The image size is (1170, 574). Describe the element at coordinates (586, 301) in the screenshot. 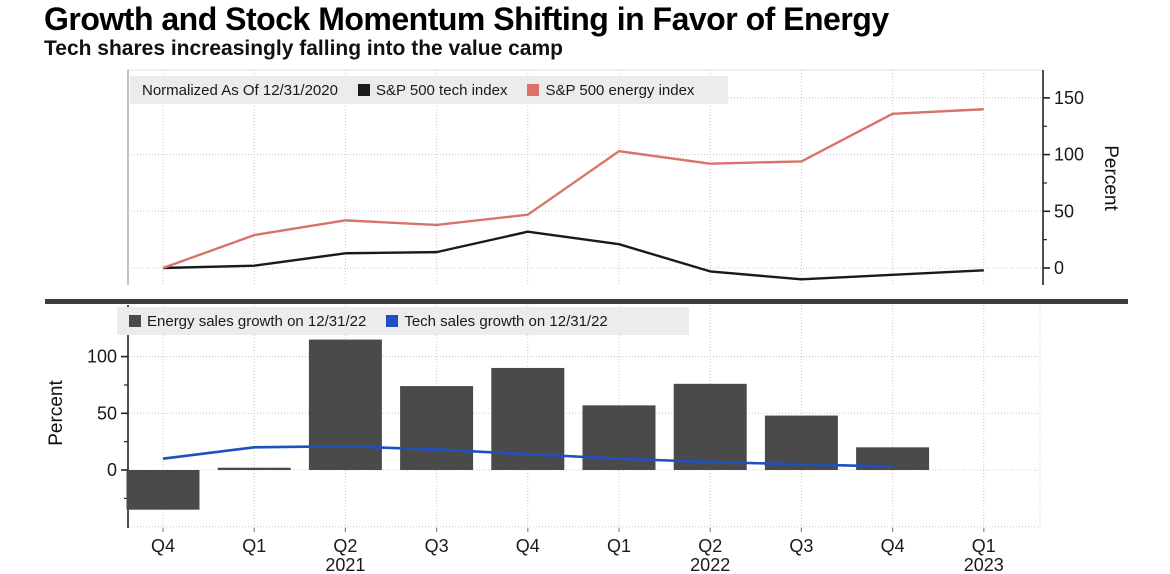

I see `panel-divider` at that location.